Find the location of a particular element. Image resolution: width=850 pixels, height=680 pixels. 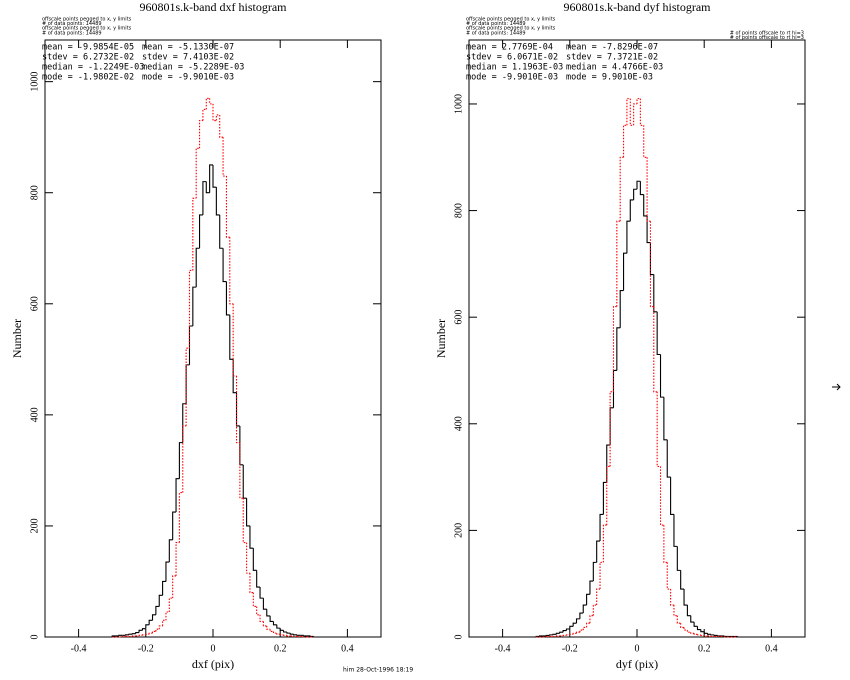

y-axis-label: Number is located at coordinates (17, 338).